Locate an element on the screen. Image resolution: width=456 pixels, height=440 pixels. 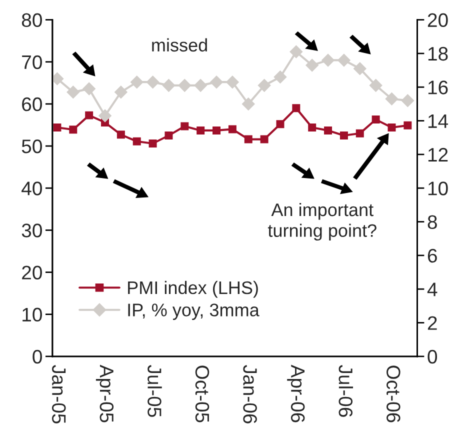
y-tick-label: 10 is located at coordinates (32, 315).